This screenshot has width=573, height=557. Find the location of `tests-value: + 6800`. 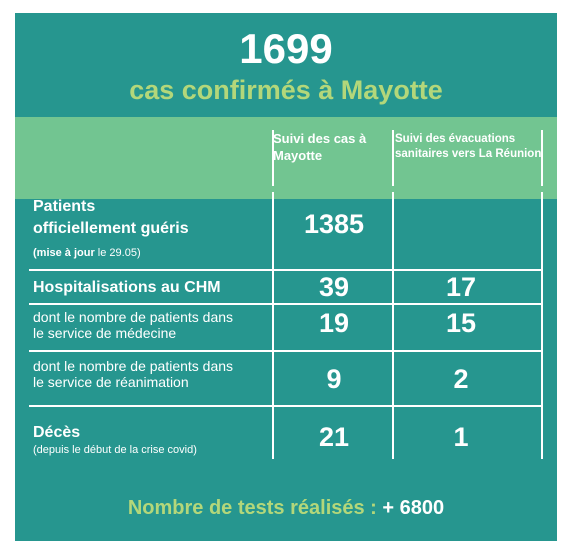

tests-value: + 6800 is located at coordinates (413, 508).